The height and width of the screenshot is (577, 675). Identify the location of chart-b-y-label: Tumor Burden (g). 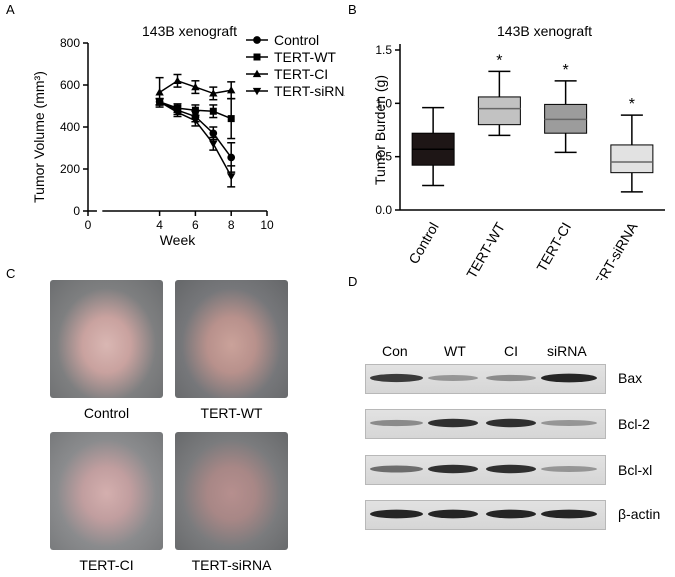
(380, 130).